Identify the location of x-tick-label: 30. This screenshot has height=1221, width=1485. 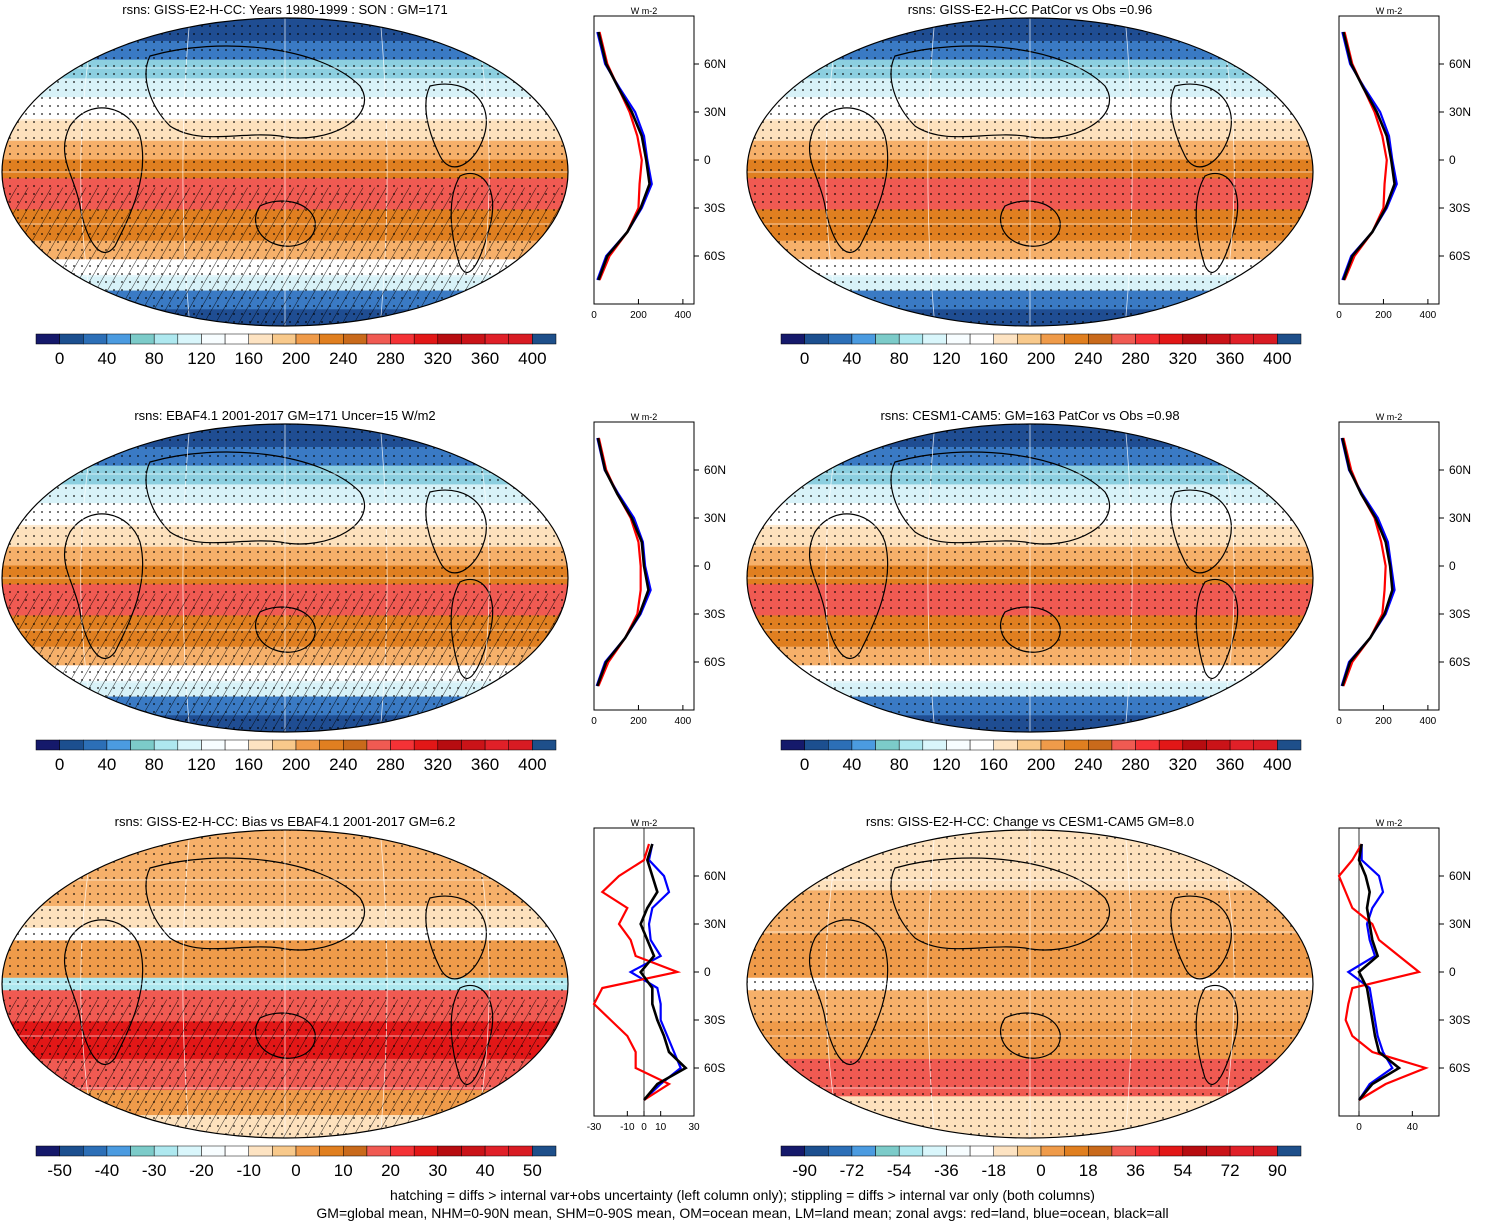
(694, 1127).